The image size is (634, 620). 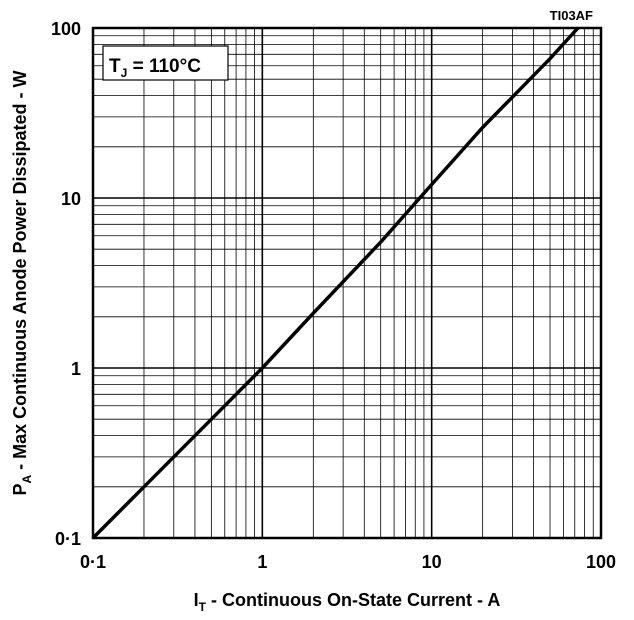 I want to click on y-tick-label: 10, so click(x=71, y=199).